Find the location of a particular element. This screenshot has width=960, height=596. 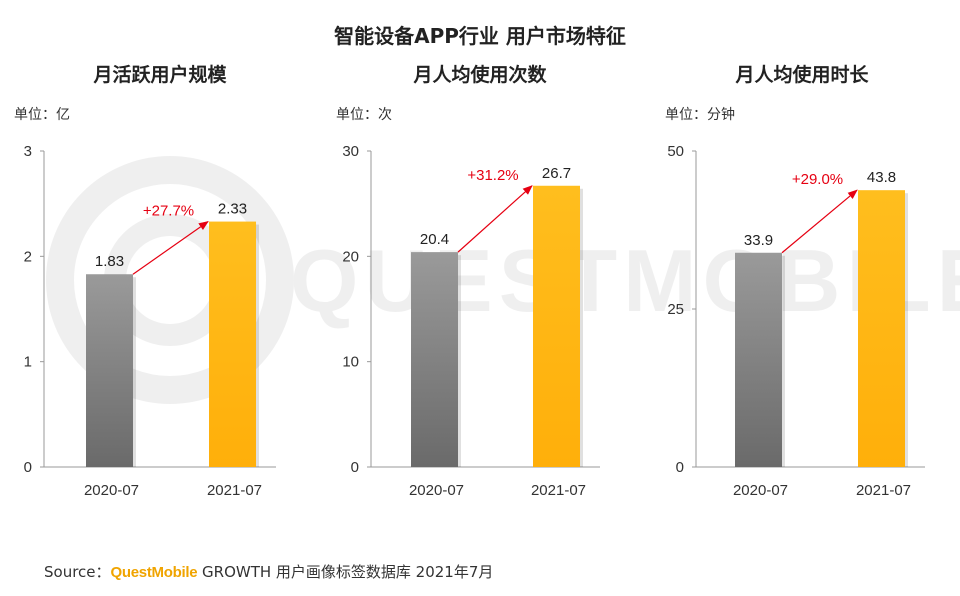

footer-prefix: Source： is located at coordinates (77, 572).